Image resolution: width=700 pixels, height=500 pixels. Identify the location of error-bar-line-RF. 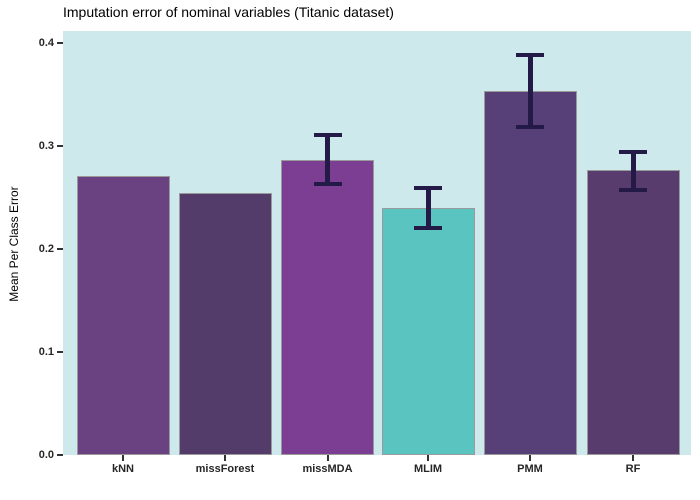
(633, 171).